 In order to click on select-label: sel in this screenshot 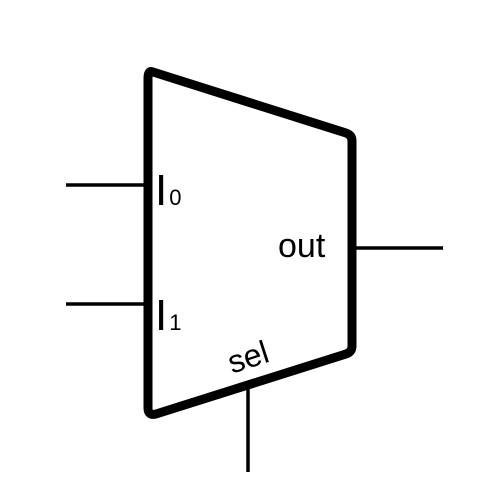, I will do `click(248, 357)`.